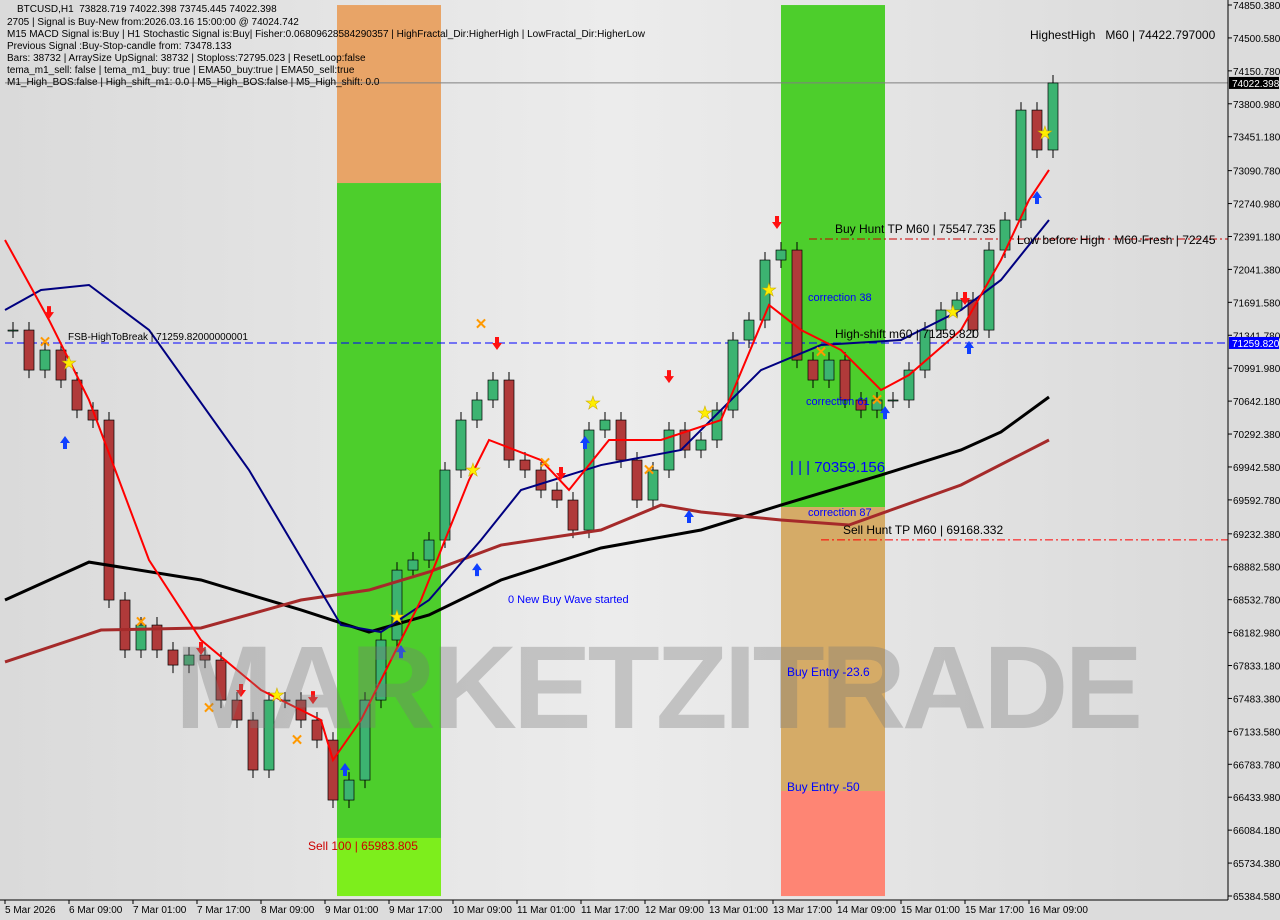  Describe the element at coordinates (907, 334) in the screenshot. I see `high-shift-label: High-shift m60 | 71259.820` at that location.